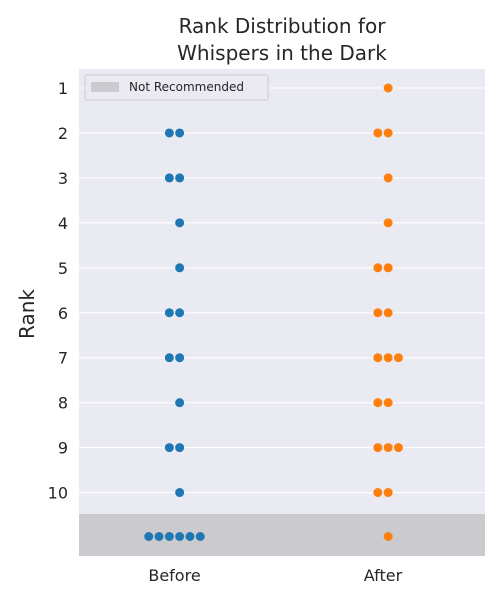 Image resolution: width=500 pixels, height=600 pixels. Describe the element at coordinates (186, 87) in the screenshot. I see `legend-label-not-recommended: Not Recommended` at that location.